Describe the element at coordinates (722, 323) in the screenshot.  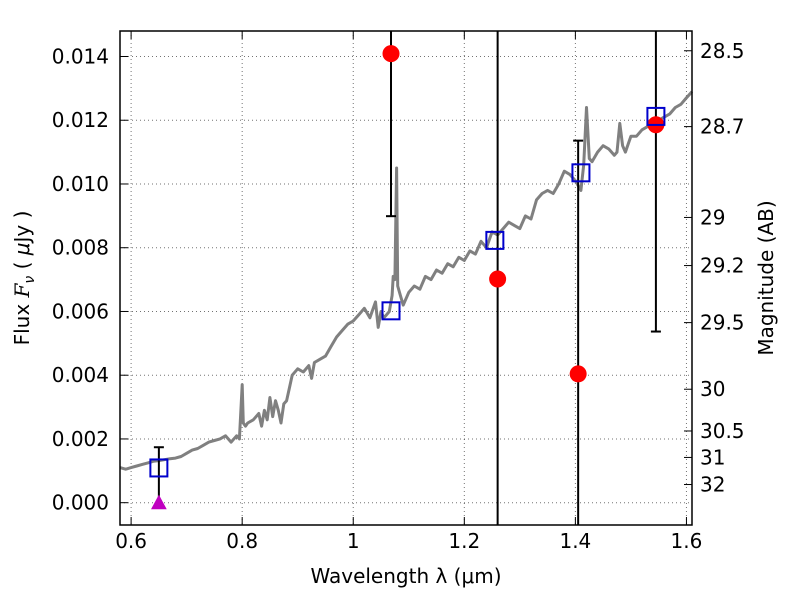
I see `right-tick-label: 29.5` at that location.